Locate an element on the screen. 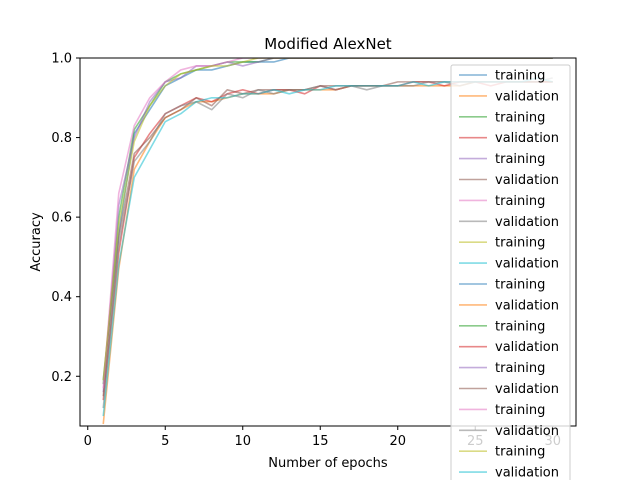 This screenshot has width=640, height=480. y-axis: 0.2 0.4 0.6 0.8 1.0 is located at coordinates (65, 218).